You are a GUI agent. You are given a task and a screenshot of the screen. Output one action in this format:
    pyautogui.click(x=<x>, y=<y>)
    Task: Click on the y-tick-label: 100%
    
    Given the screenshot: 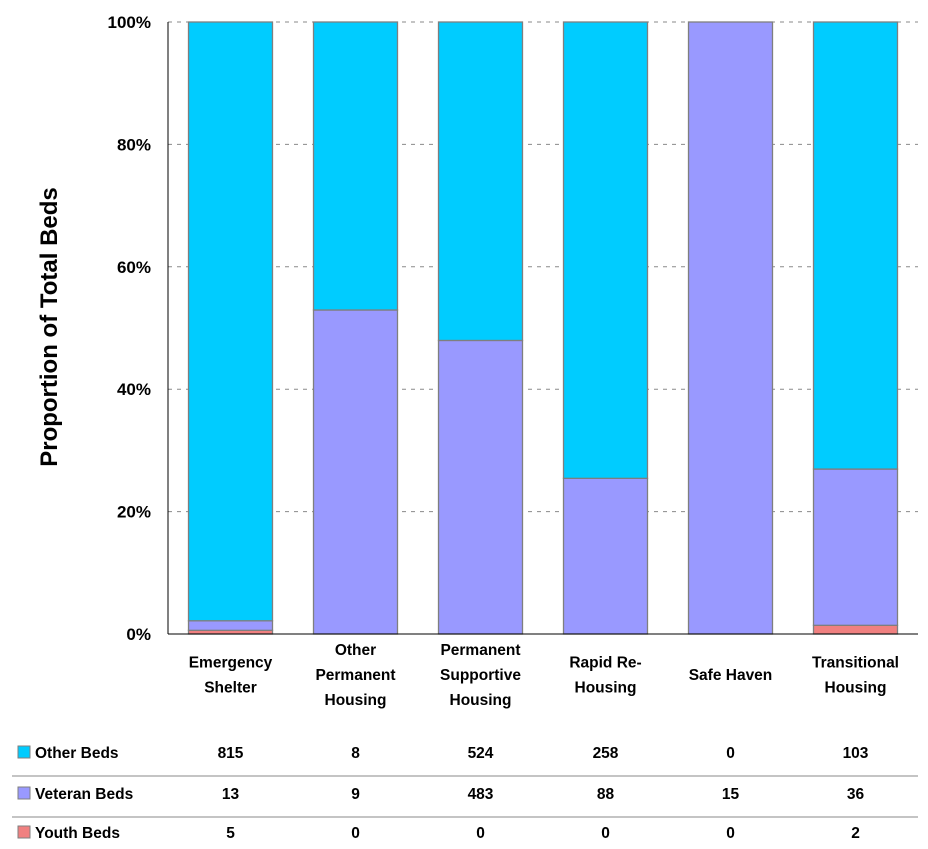 What is the action you would take?
    pyautogui.click(x=129, y=22)
    